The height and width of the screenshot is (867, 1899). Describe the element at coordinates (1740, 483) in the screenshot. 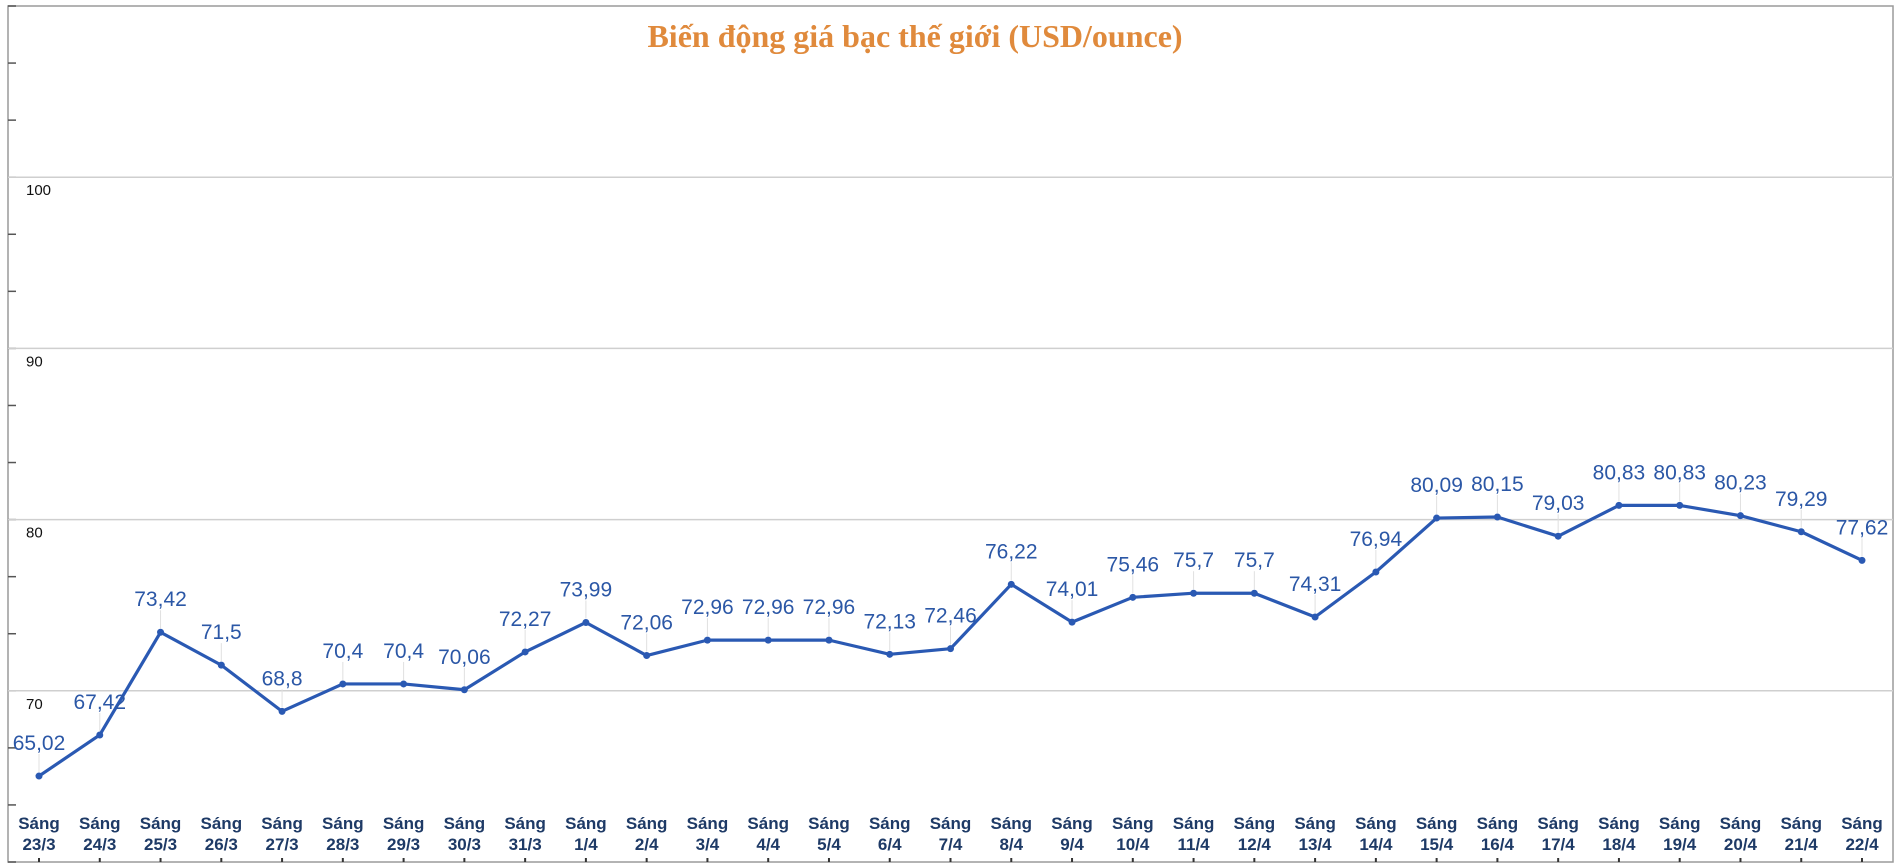

I see `data-label: 80,23` at that location.